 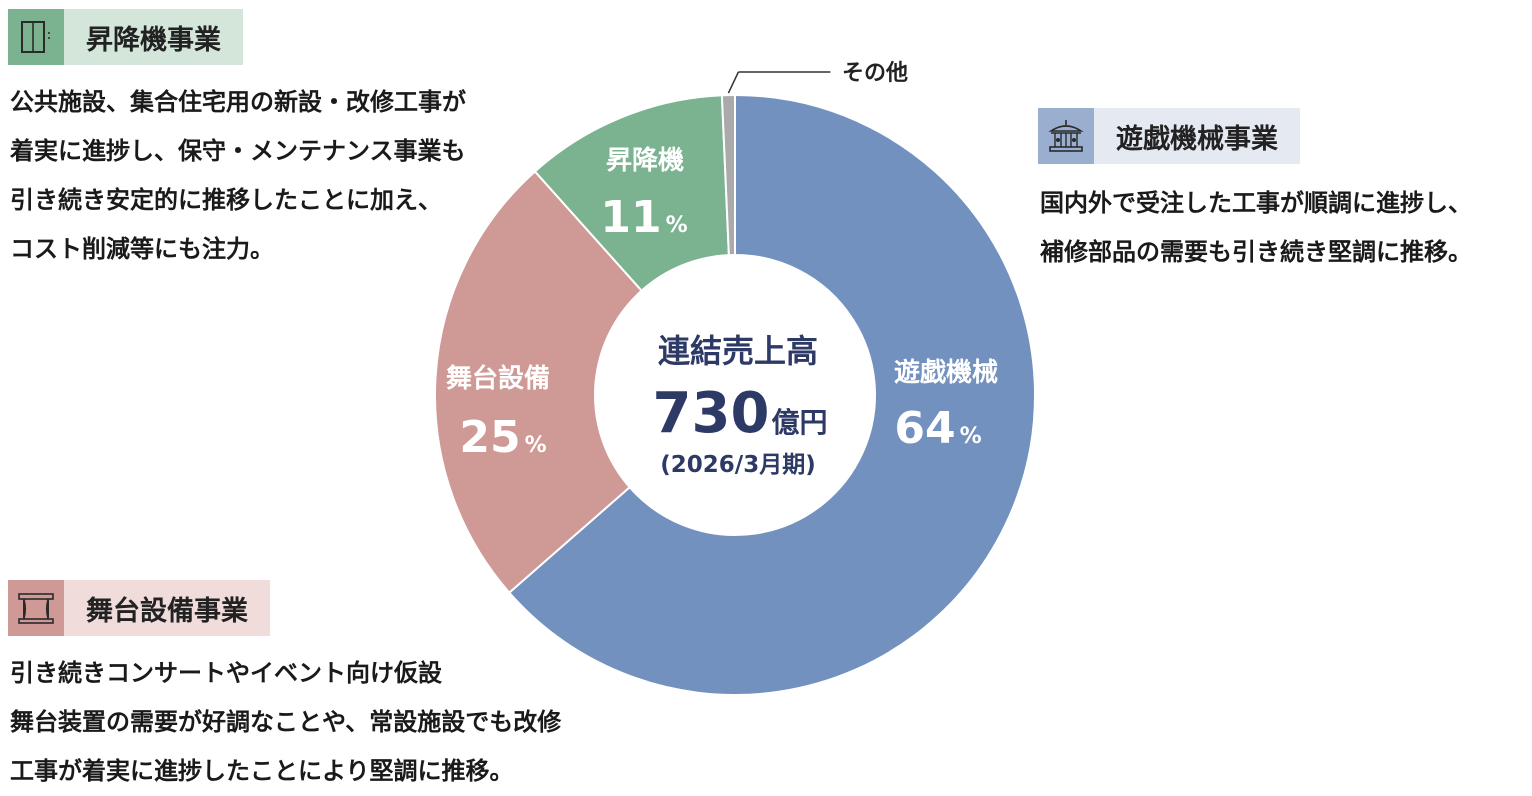 What do you see at coordinates (875, 73) in the screenshot?
I see `slice-label-other: その他` at bounding box center [875, 73].